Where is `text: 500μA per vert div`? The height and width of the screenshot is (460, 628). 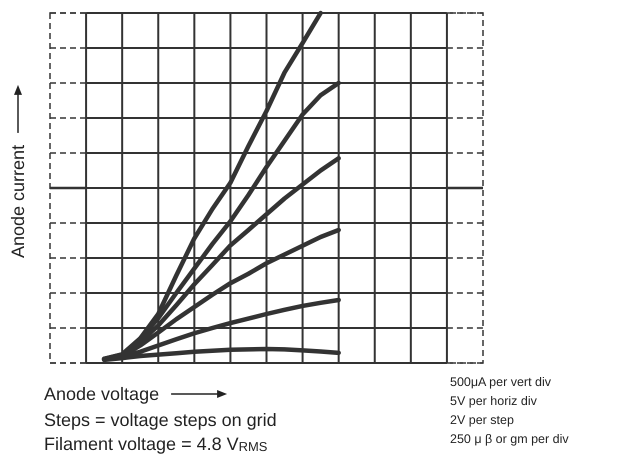 text: 500μA per vert div is located at coordinates (501, 382).